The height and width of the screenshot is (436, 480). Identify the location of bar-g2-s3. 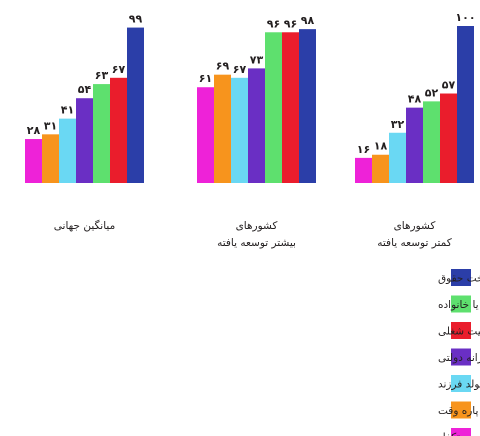
(84, 140).